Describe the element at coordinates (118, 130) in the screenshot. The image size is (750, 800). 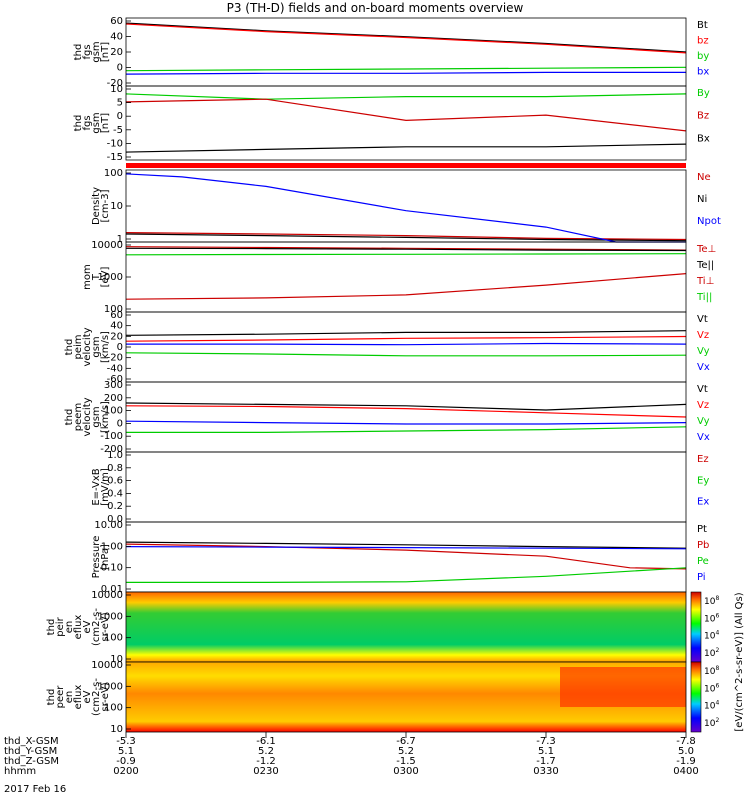
I see `y-tick-label: -5` at that location.